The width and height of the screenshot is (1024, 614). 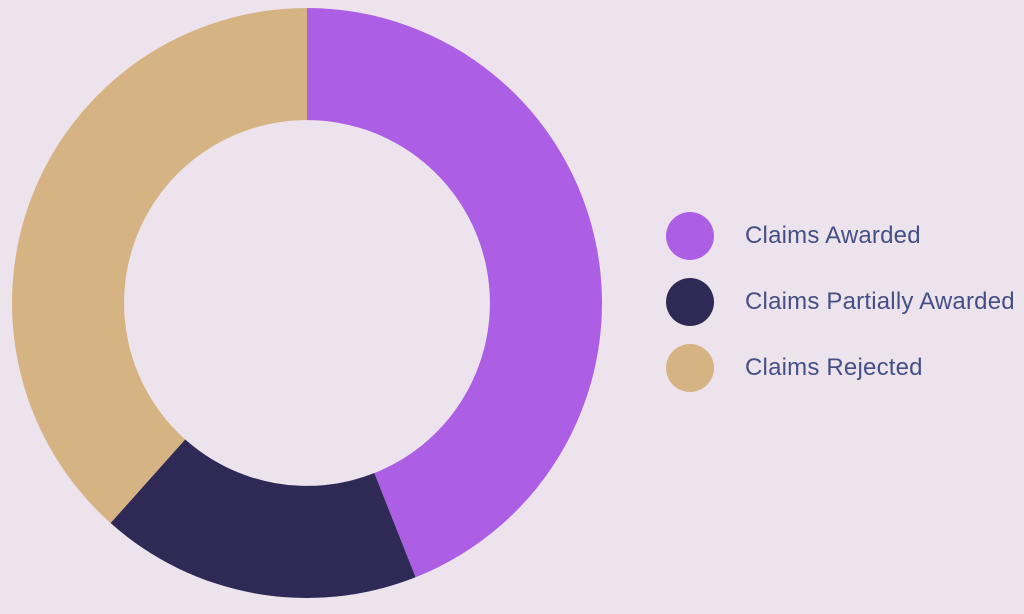 What do you see at coordinates (834, 367) in the screenshot?
I see `legend-label: Claims Rejected` at bounding box center [834, 367].